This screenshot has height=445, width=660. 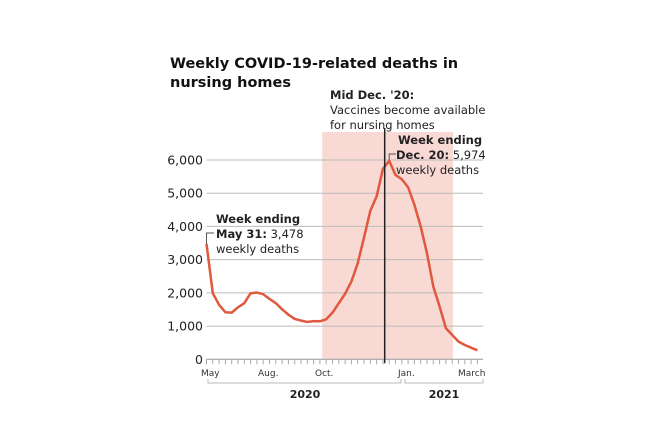 What do you see at coordinates (185, 259) in the screenshot?
I see `y-tick-label: 3,000` at bounding box center [185, 259].